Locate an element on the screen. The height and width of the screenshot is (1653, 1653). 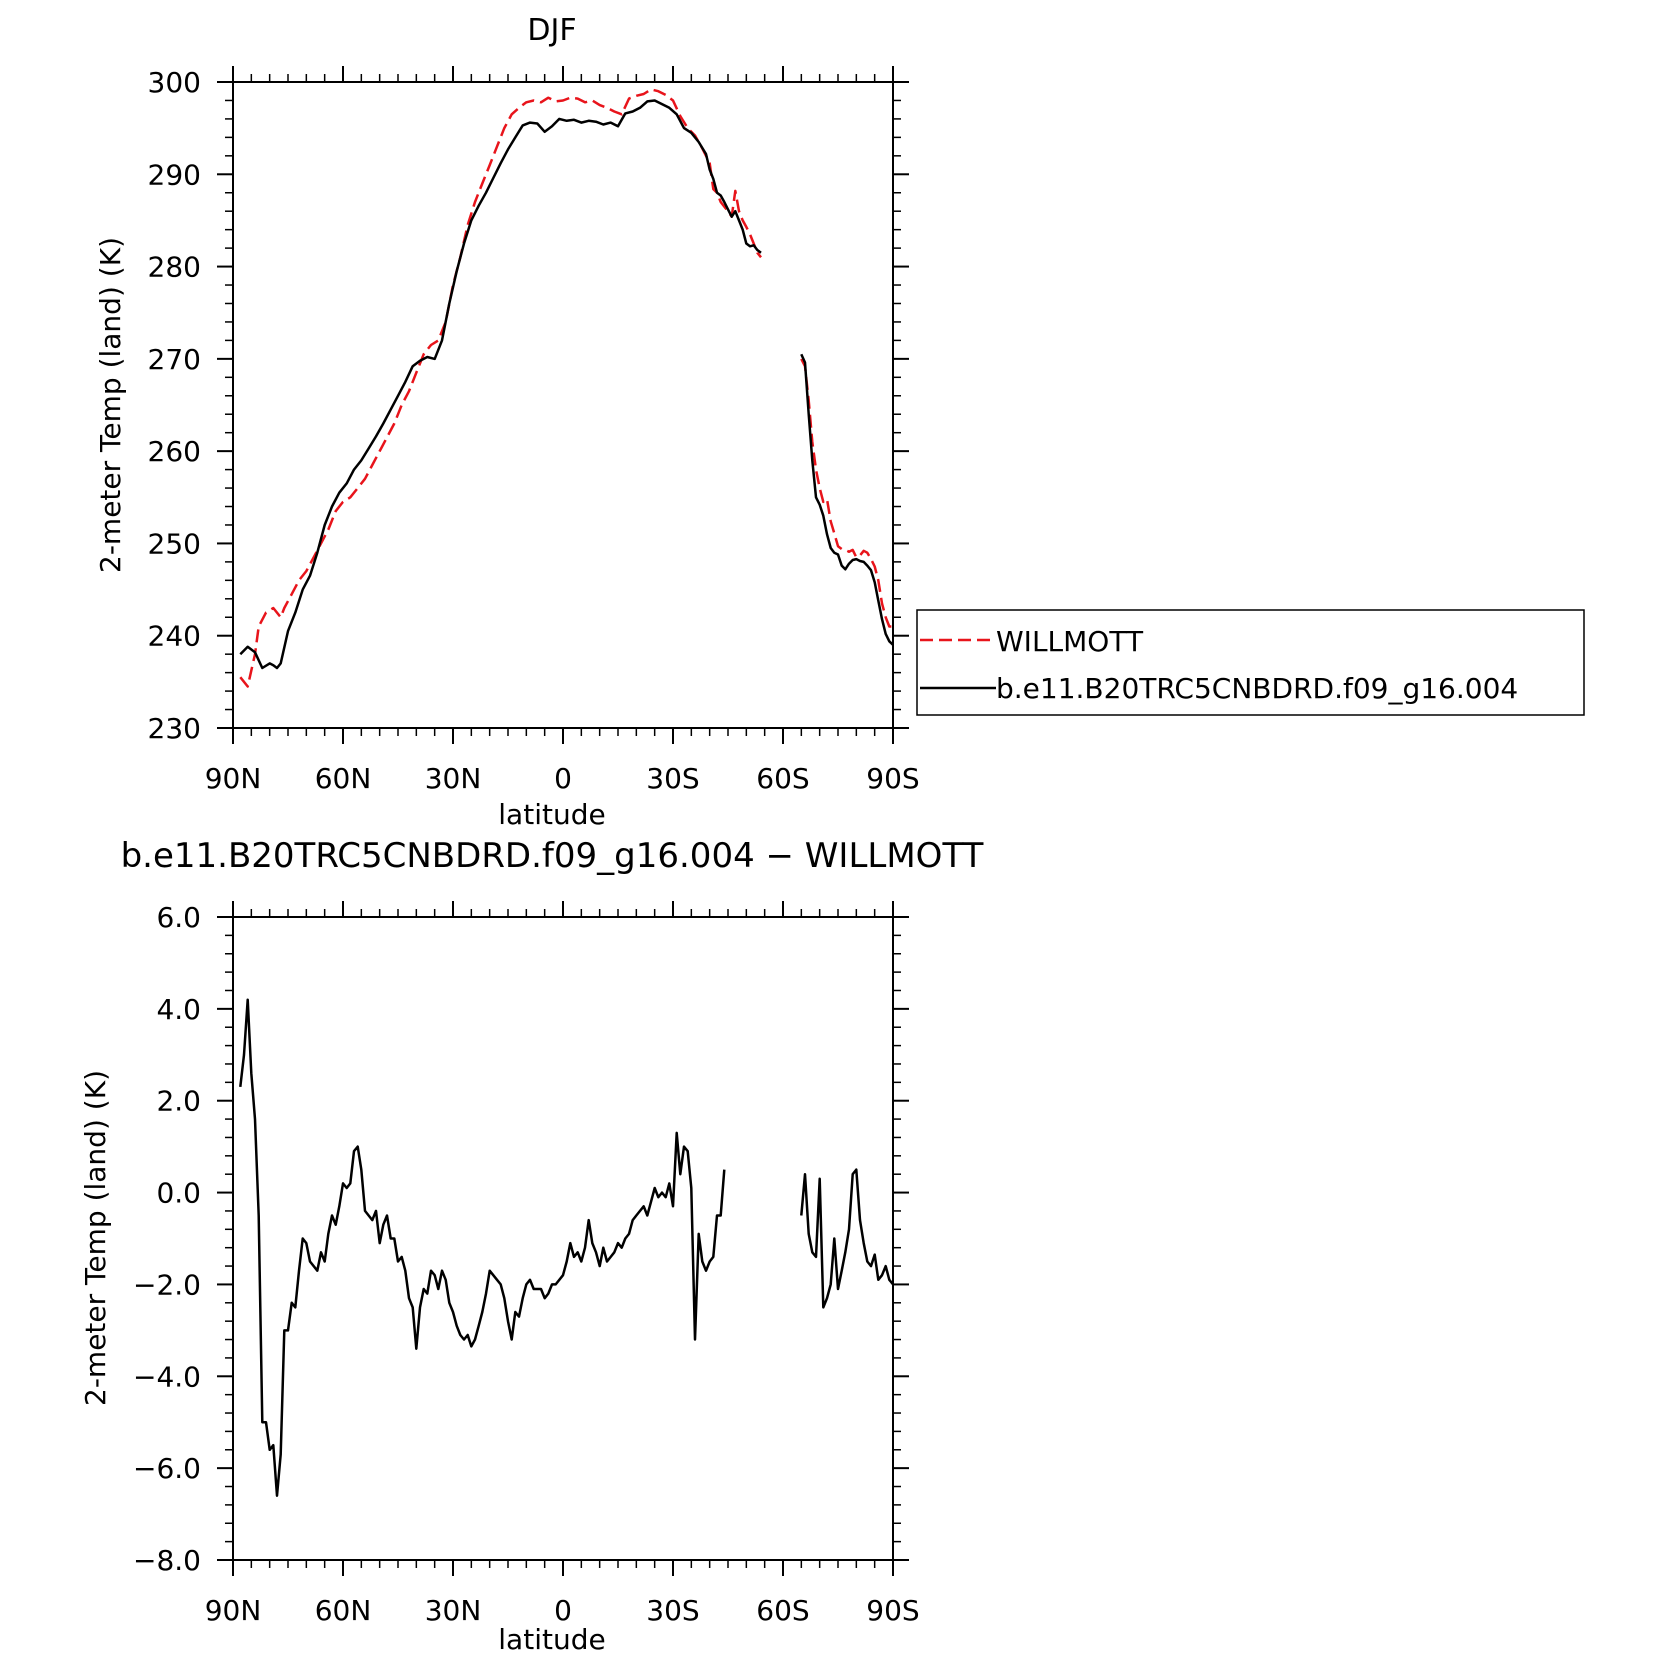
bottom-x-tick-label: 30N is located at coordinates (453, 1610).